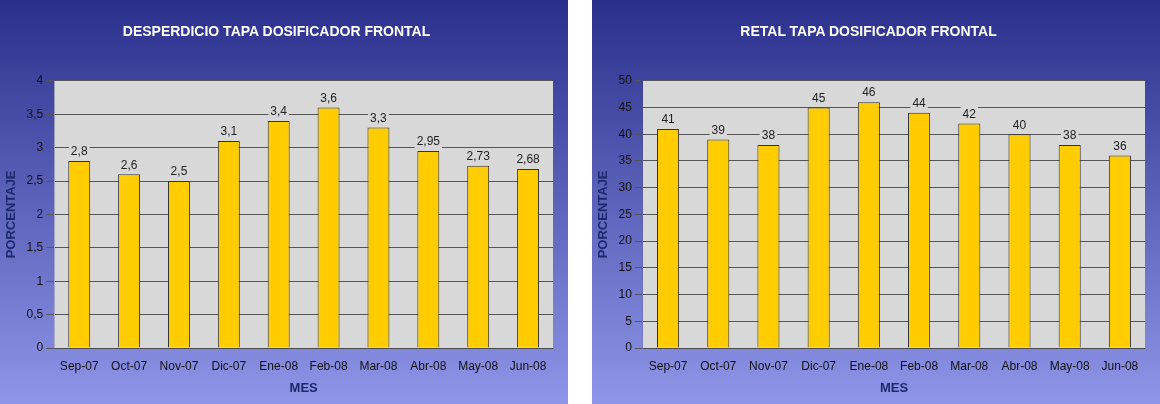 This screenshot has height=404, width=1160. I want to click on chart-title: DESPERDICIO TAPA DOSIFICADOR FRONTAL, so click(276, 31).